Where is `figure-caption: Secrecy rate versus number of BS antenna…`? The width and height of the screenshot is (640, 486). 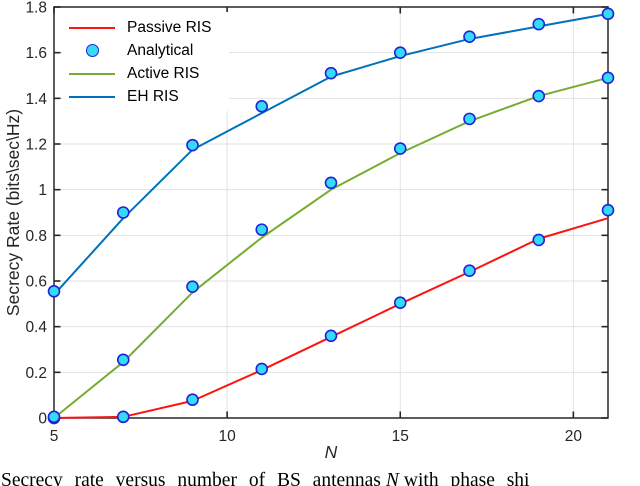
figure-caption: Secrecy rate versus number of BS antenna… is located at coordinates (320, 477).